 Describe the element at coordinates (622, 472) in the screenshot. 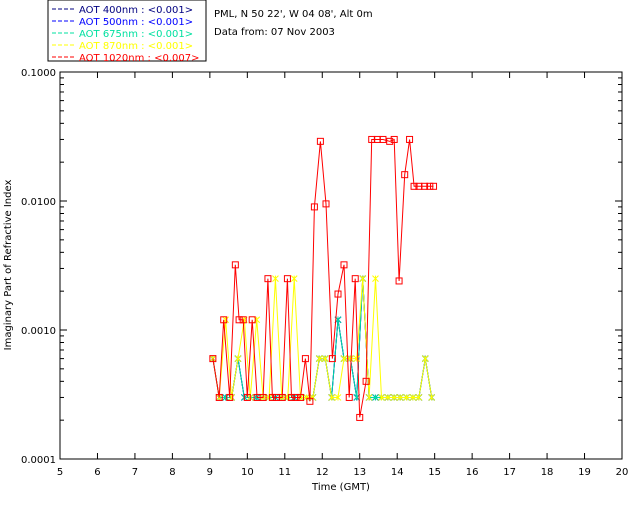

I see `x-tick-label: 20` at that location.